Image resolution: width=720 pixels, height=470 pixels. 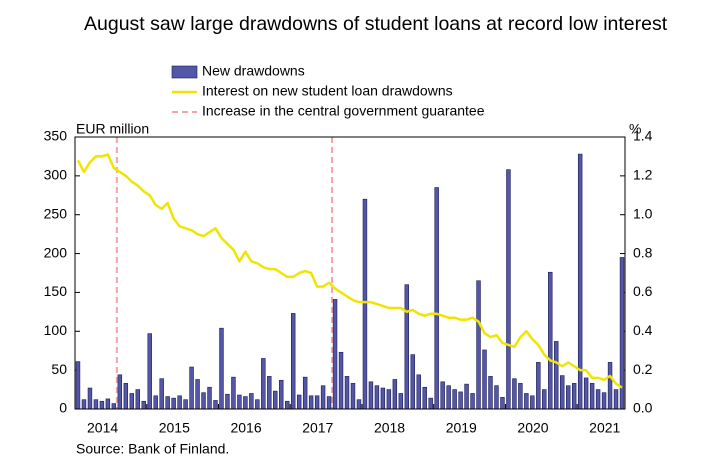 I want to click on legend-swatch, so click(x=184, y=72).